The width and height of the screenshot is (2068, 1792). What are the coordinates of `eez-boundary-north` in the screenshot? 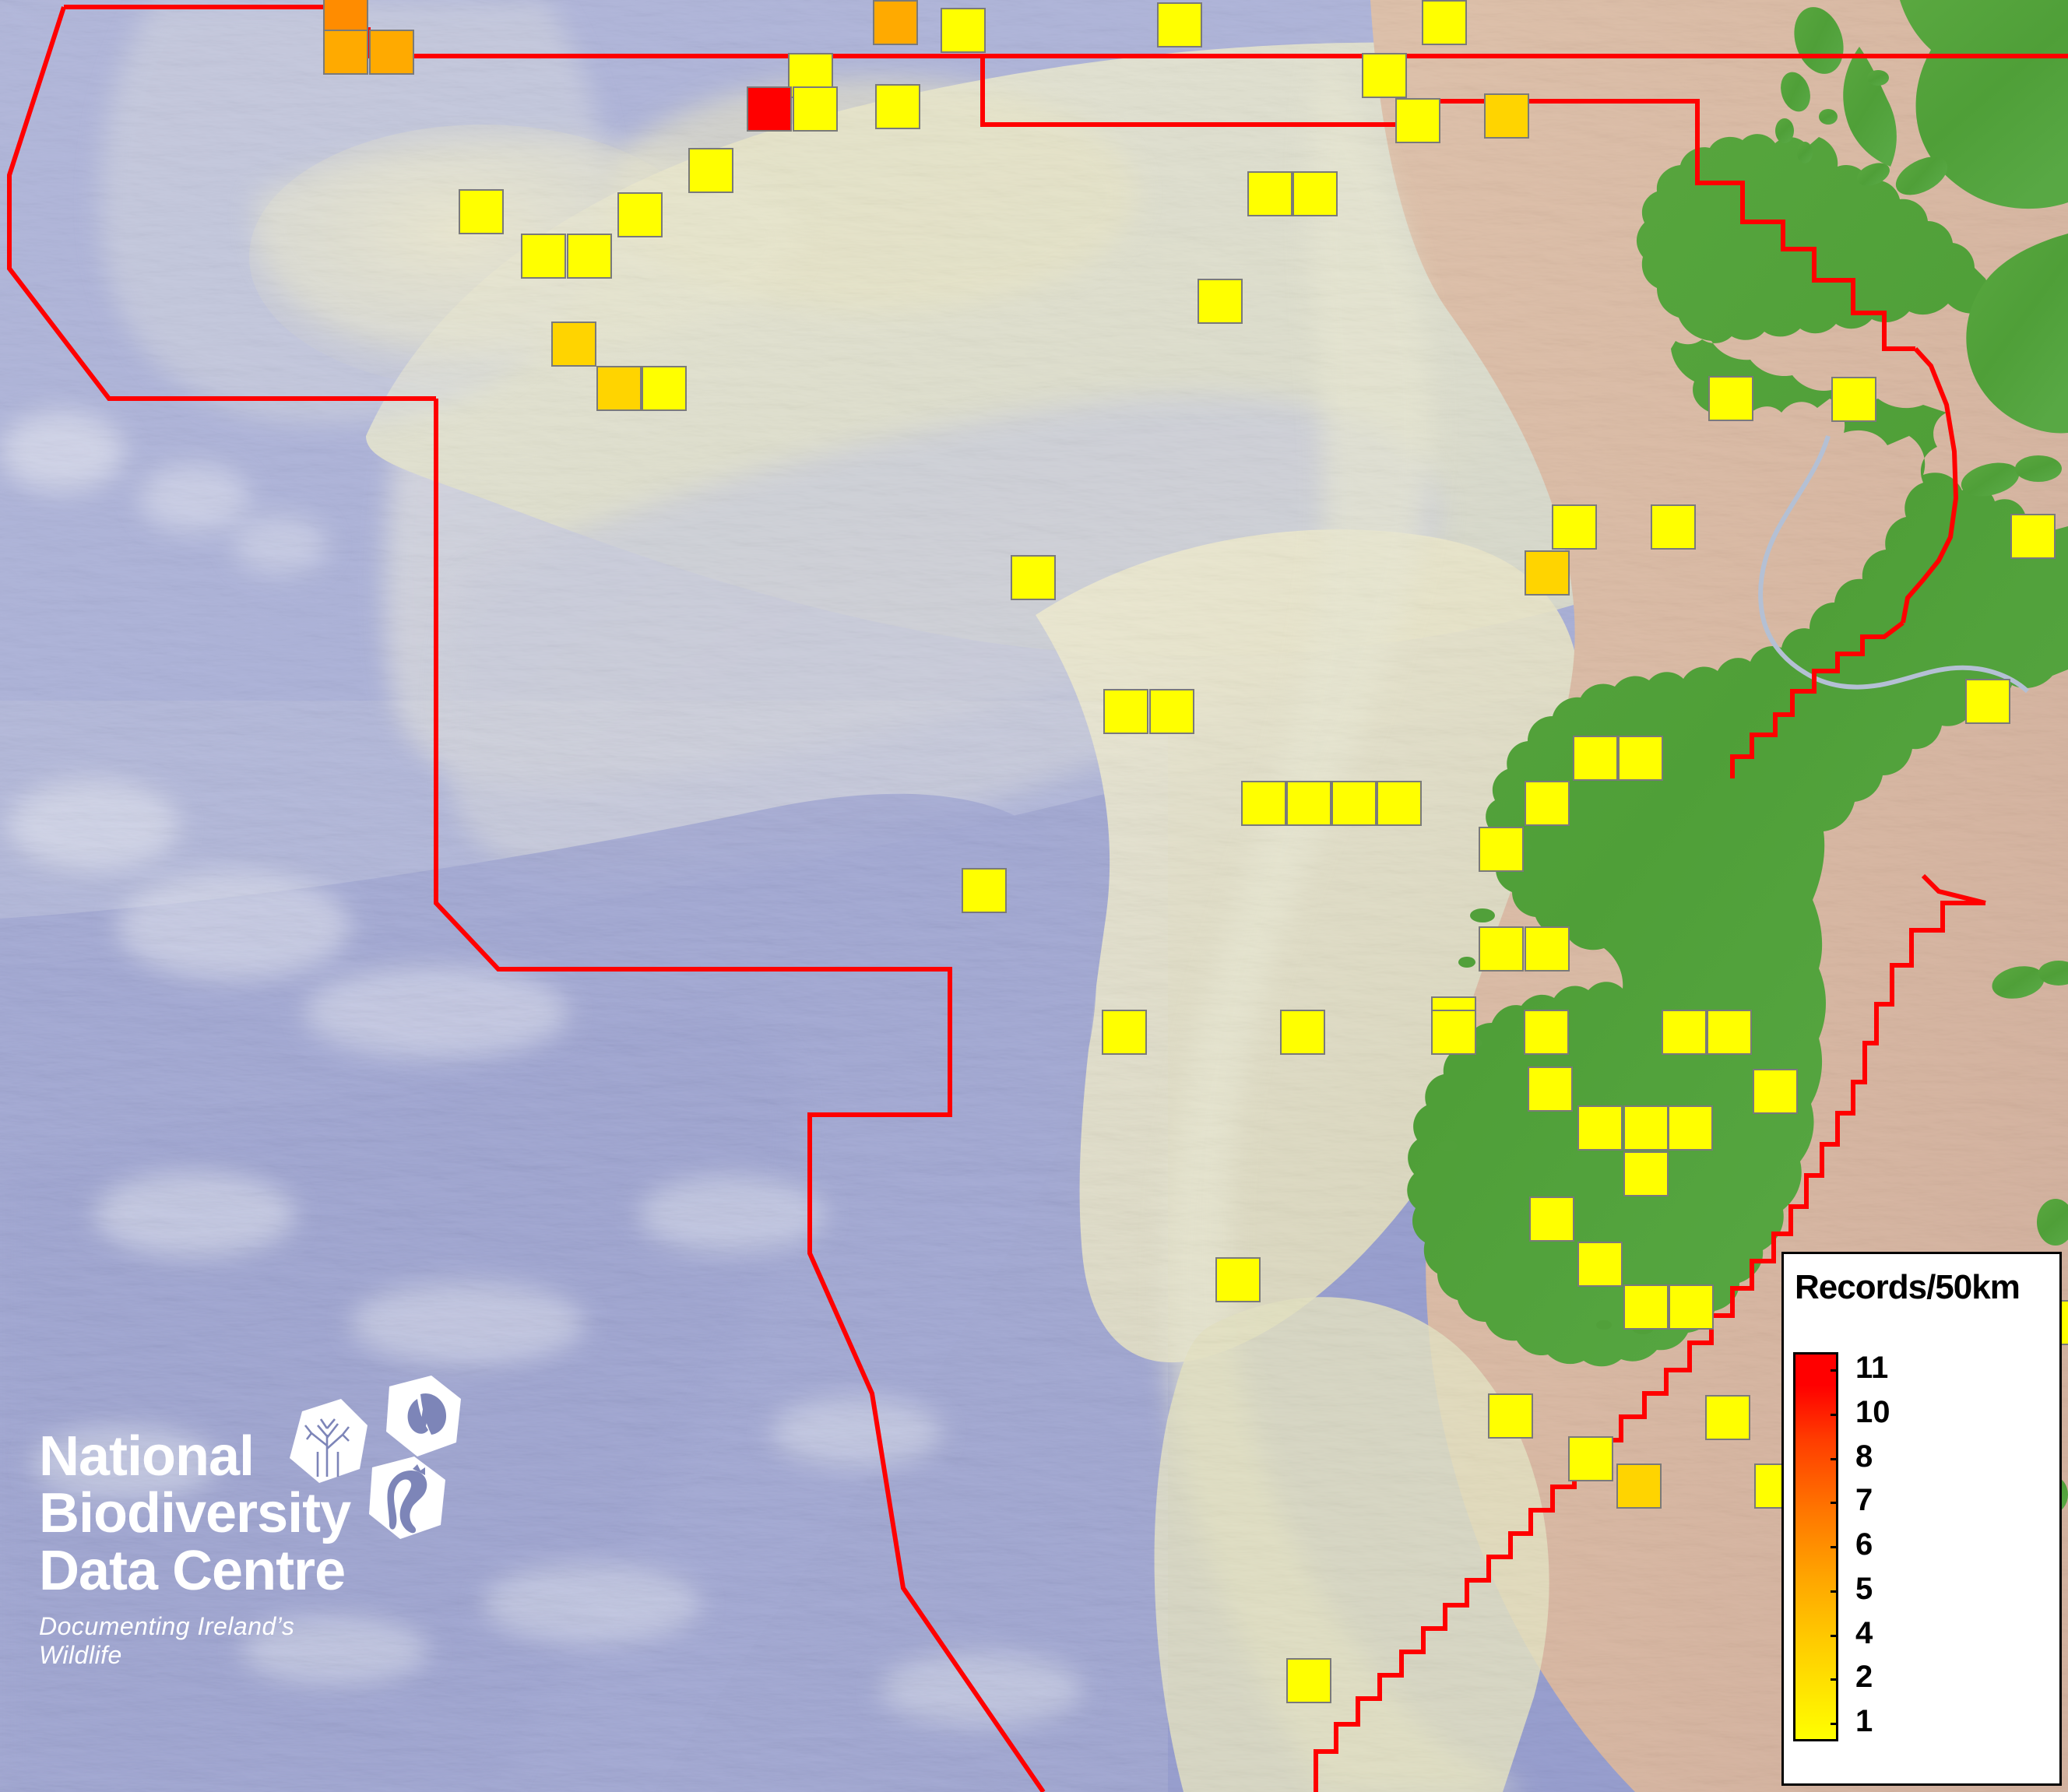 It's located at (1447, 203).